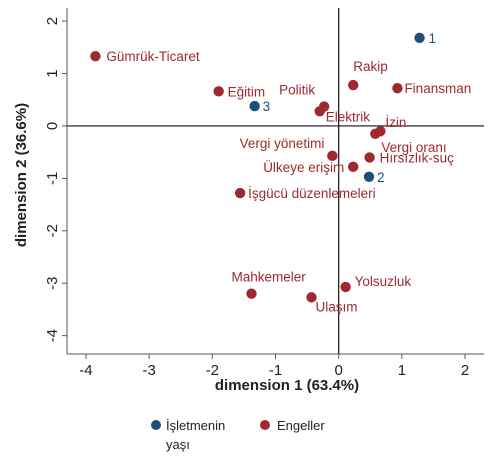 This screenshot has height=462, width=496. Describe the element at coordinates (178, 444) in the screenshot. I see `legend-label-firm-age-line2: yaşı` at that location.